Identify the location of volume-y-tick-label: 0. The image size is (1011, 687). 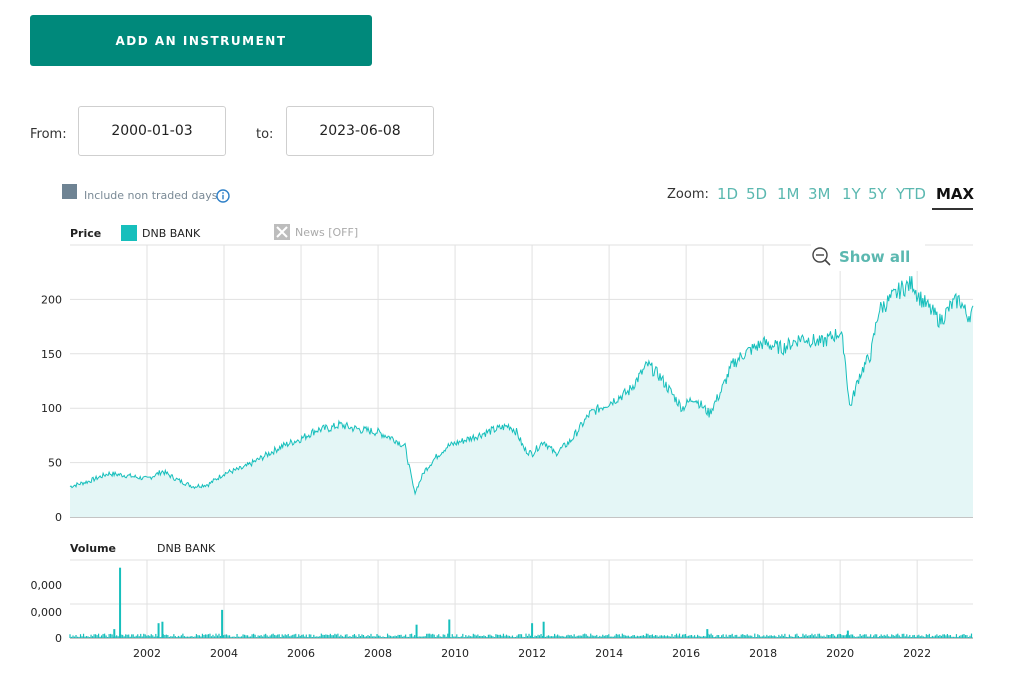
(58, 638).